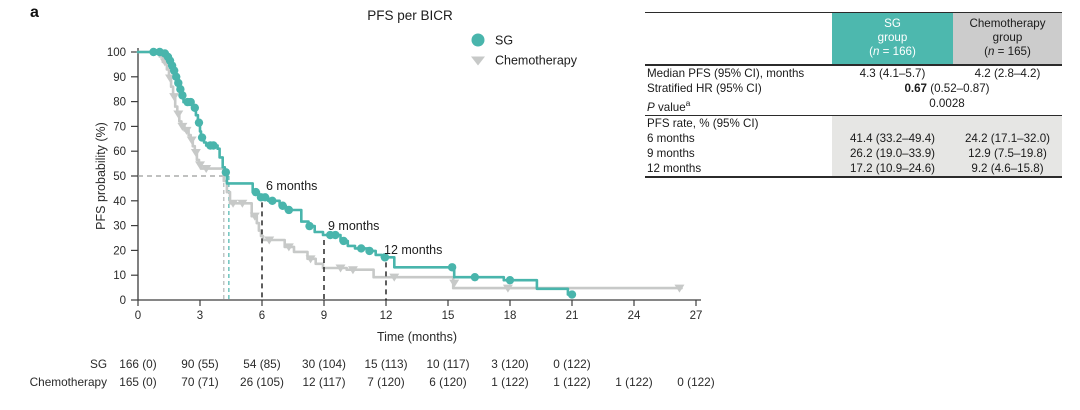  Describe the element at coordinates (447, 382) in the screenshot. I see `risk-value: 6 (120)` at that location.